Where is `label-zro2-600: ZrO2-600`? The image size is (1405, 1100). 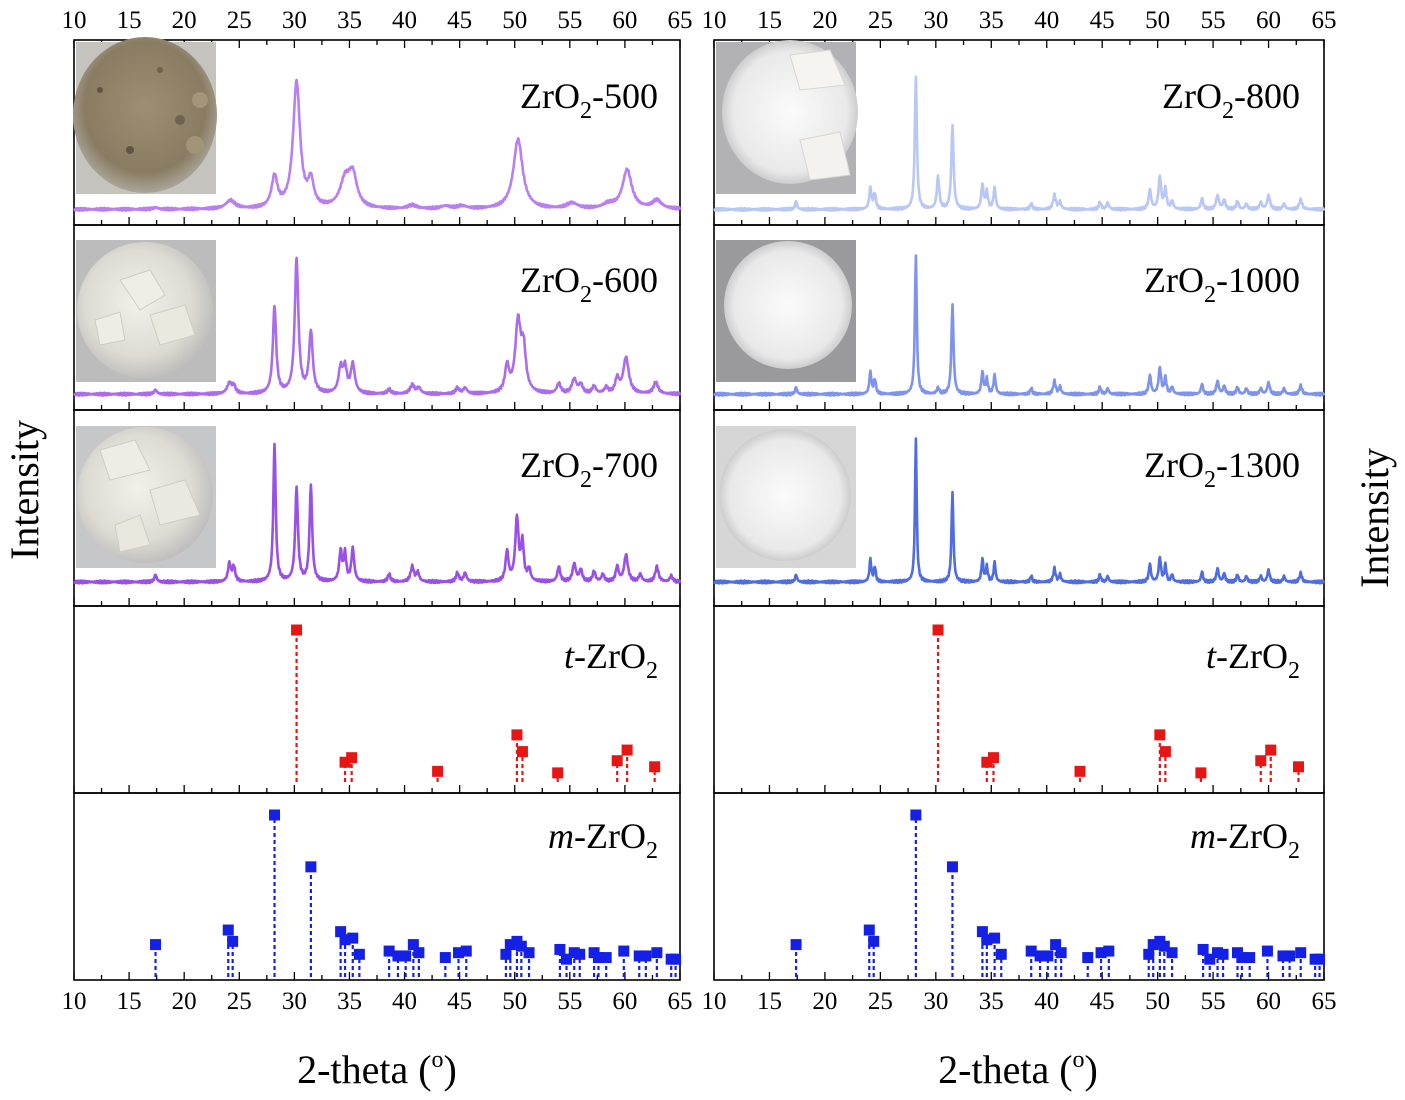 label-zro2-600: ZrO2-600 is located at coordinates (589, 284).